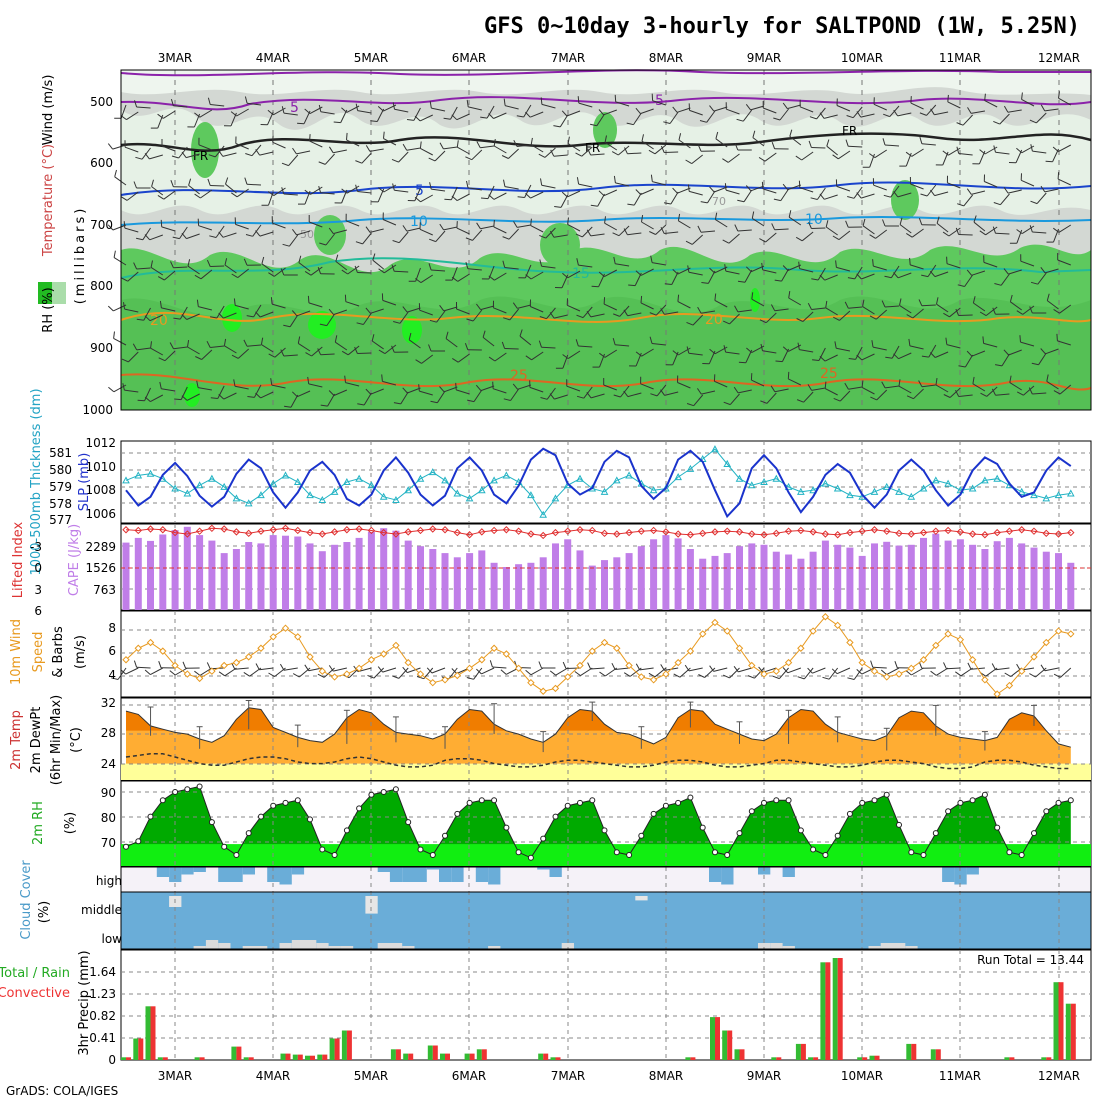  Describe the element at coordinates (606, 908) in the screenshot. I see `cloud-panel-frame` at that location.